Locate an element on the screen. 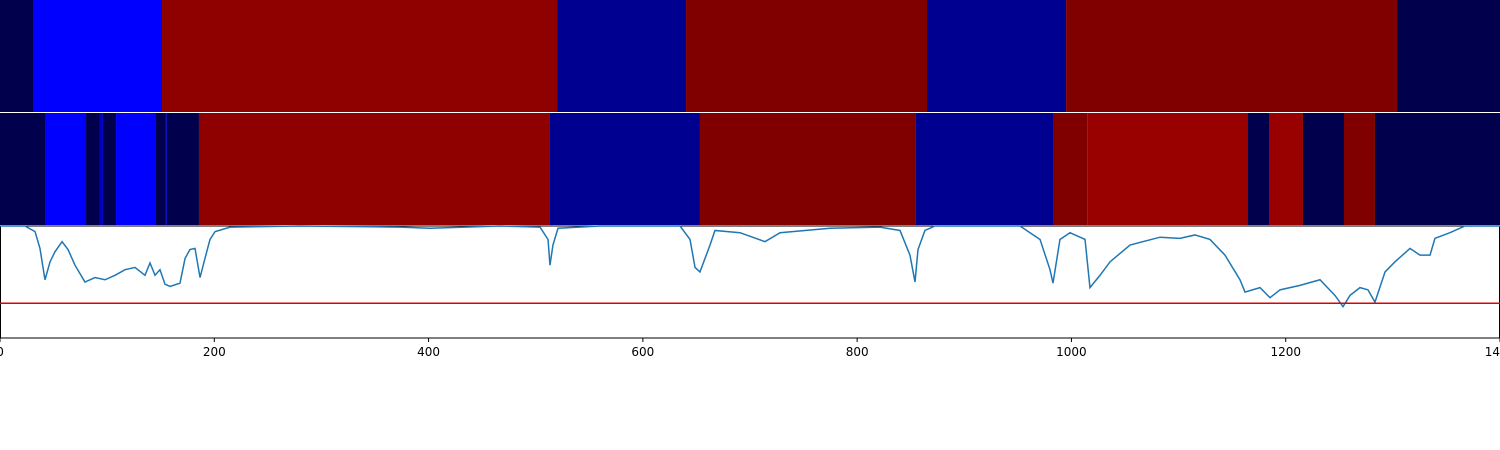 This screenshot has height=450, width=1500. x-tick-label: 400 is located at coordinates (428, 352).